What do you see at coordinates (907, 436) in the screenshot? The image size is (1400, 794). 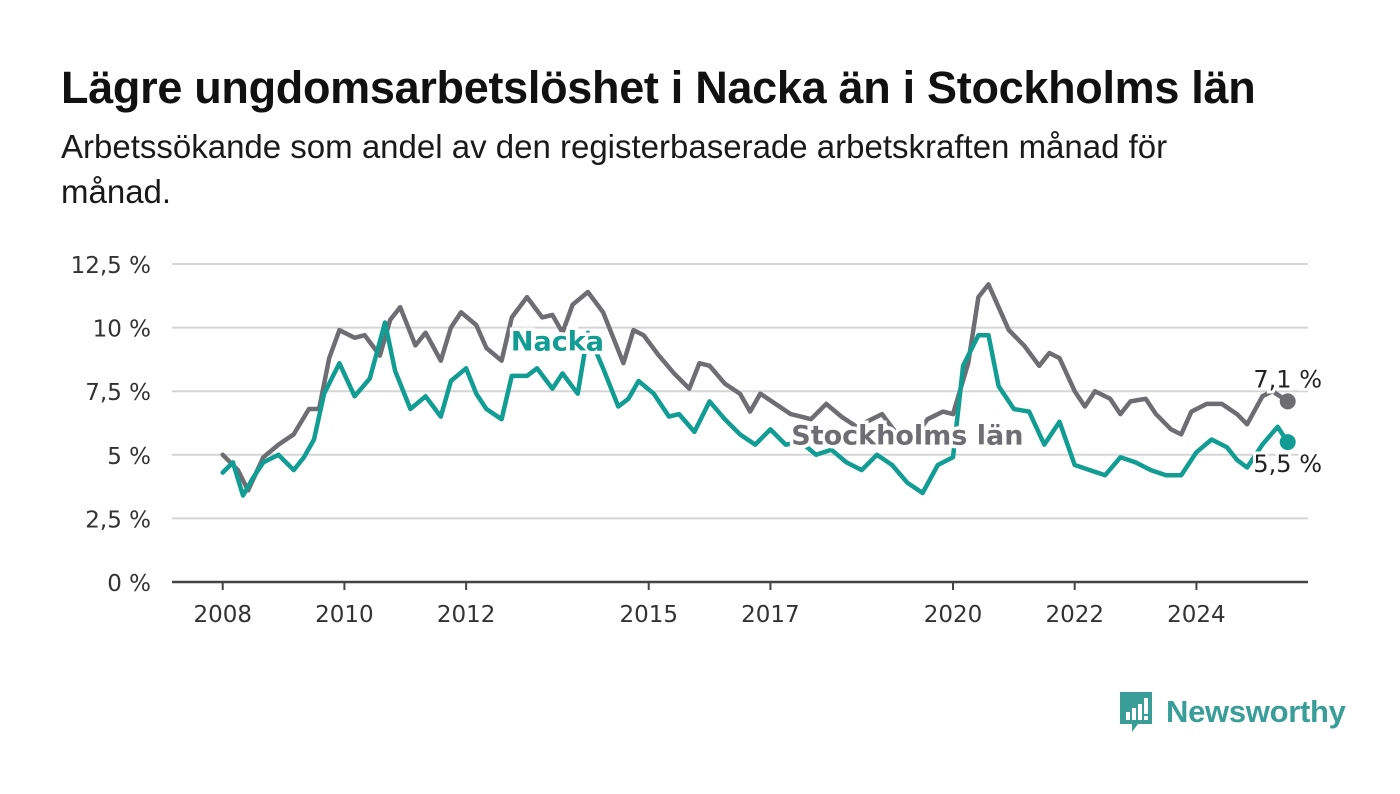 I see `series-label-stockholms-lan: Stockholms län` at bounding box center [907, 436].